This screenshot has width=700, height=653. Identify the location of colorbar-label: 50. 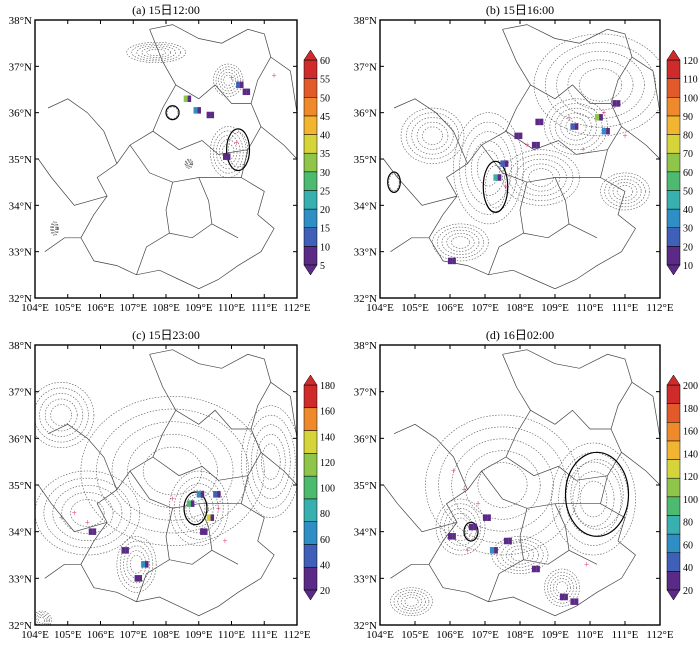
(325, 98).